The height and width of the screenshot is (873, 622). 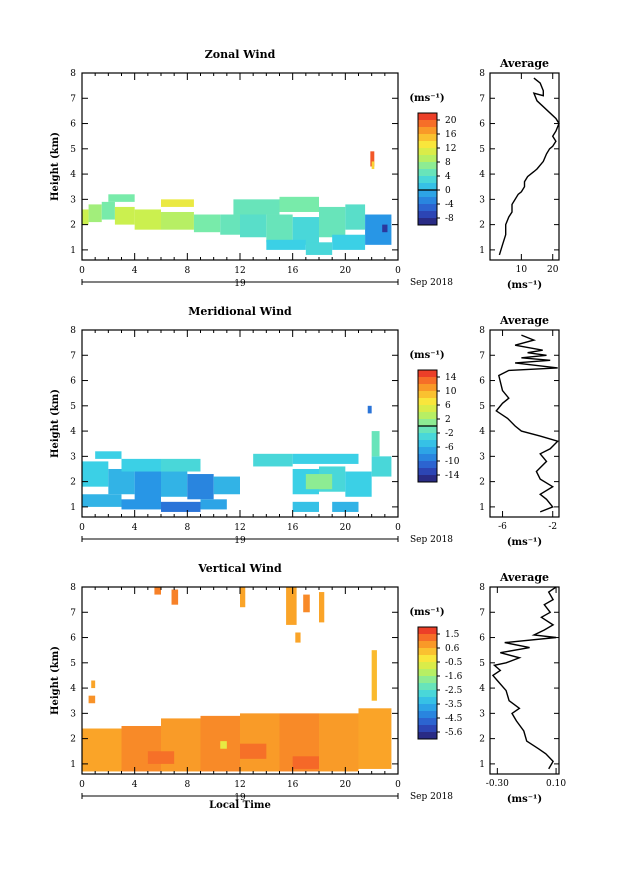 What do you see at coordinates (73, 382) in the screenshot?
I see `panel2-ytick-label-5: 6` at bounding box center [73, 382].